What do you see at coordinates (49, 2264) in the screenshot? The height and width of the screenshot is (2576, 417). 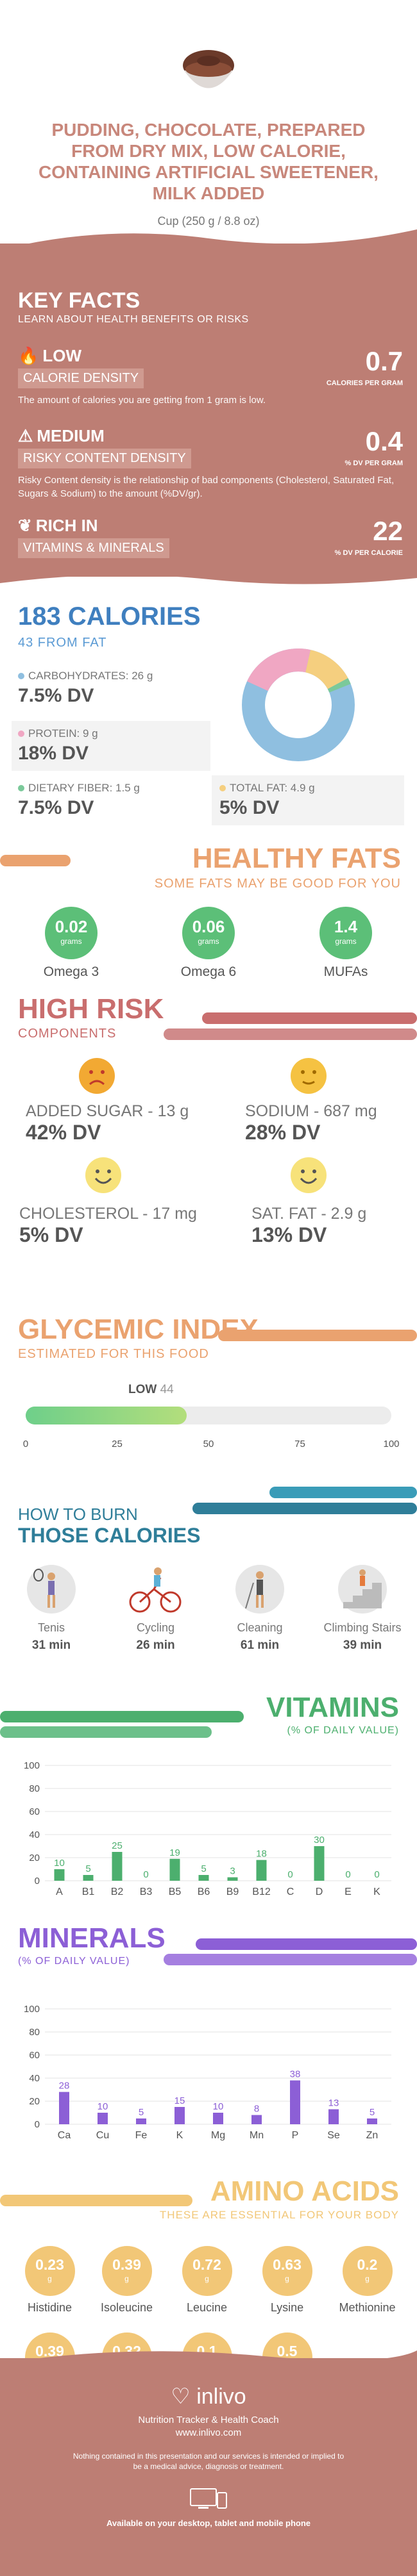 I see `amino-value: 0.23` at bounding box center [49, 2264].